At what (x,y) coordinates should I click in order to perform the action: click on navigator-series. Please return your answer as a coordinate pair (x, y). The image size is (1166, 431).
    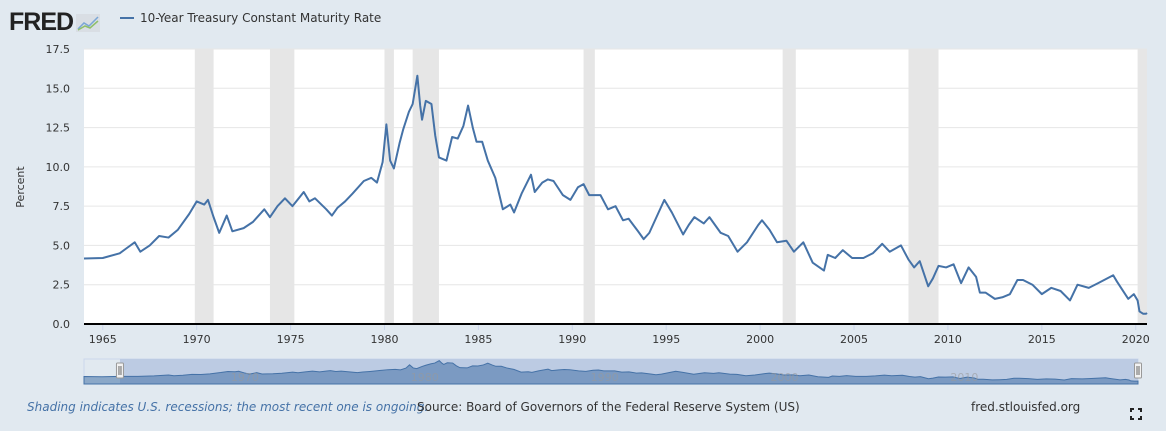
    Looking at the image, I should click on (611, 372).